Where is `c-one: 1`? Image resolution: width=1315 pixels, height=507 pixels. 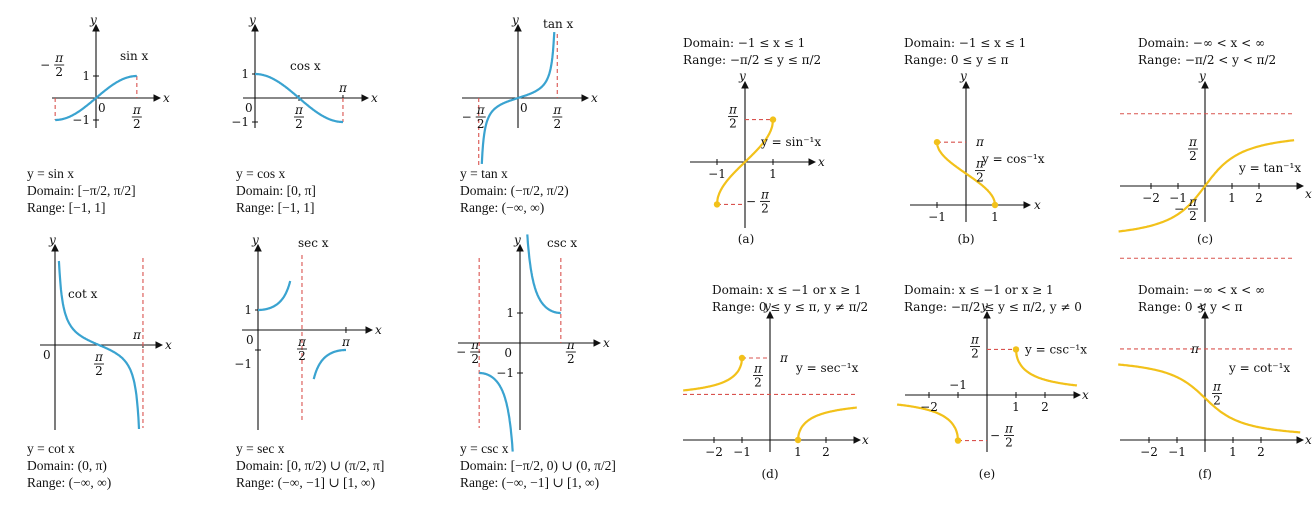
c-one: 1 is located at coordinates (1232, 198).